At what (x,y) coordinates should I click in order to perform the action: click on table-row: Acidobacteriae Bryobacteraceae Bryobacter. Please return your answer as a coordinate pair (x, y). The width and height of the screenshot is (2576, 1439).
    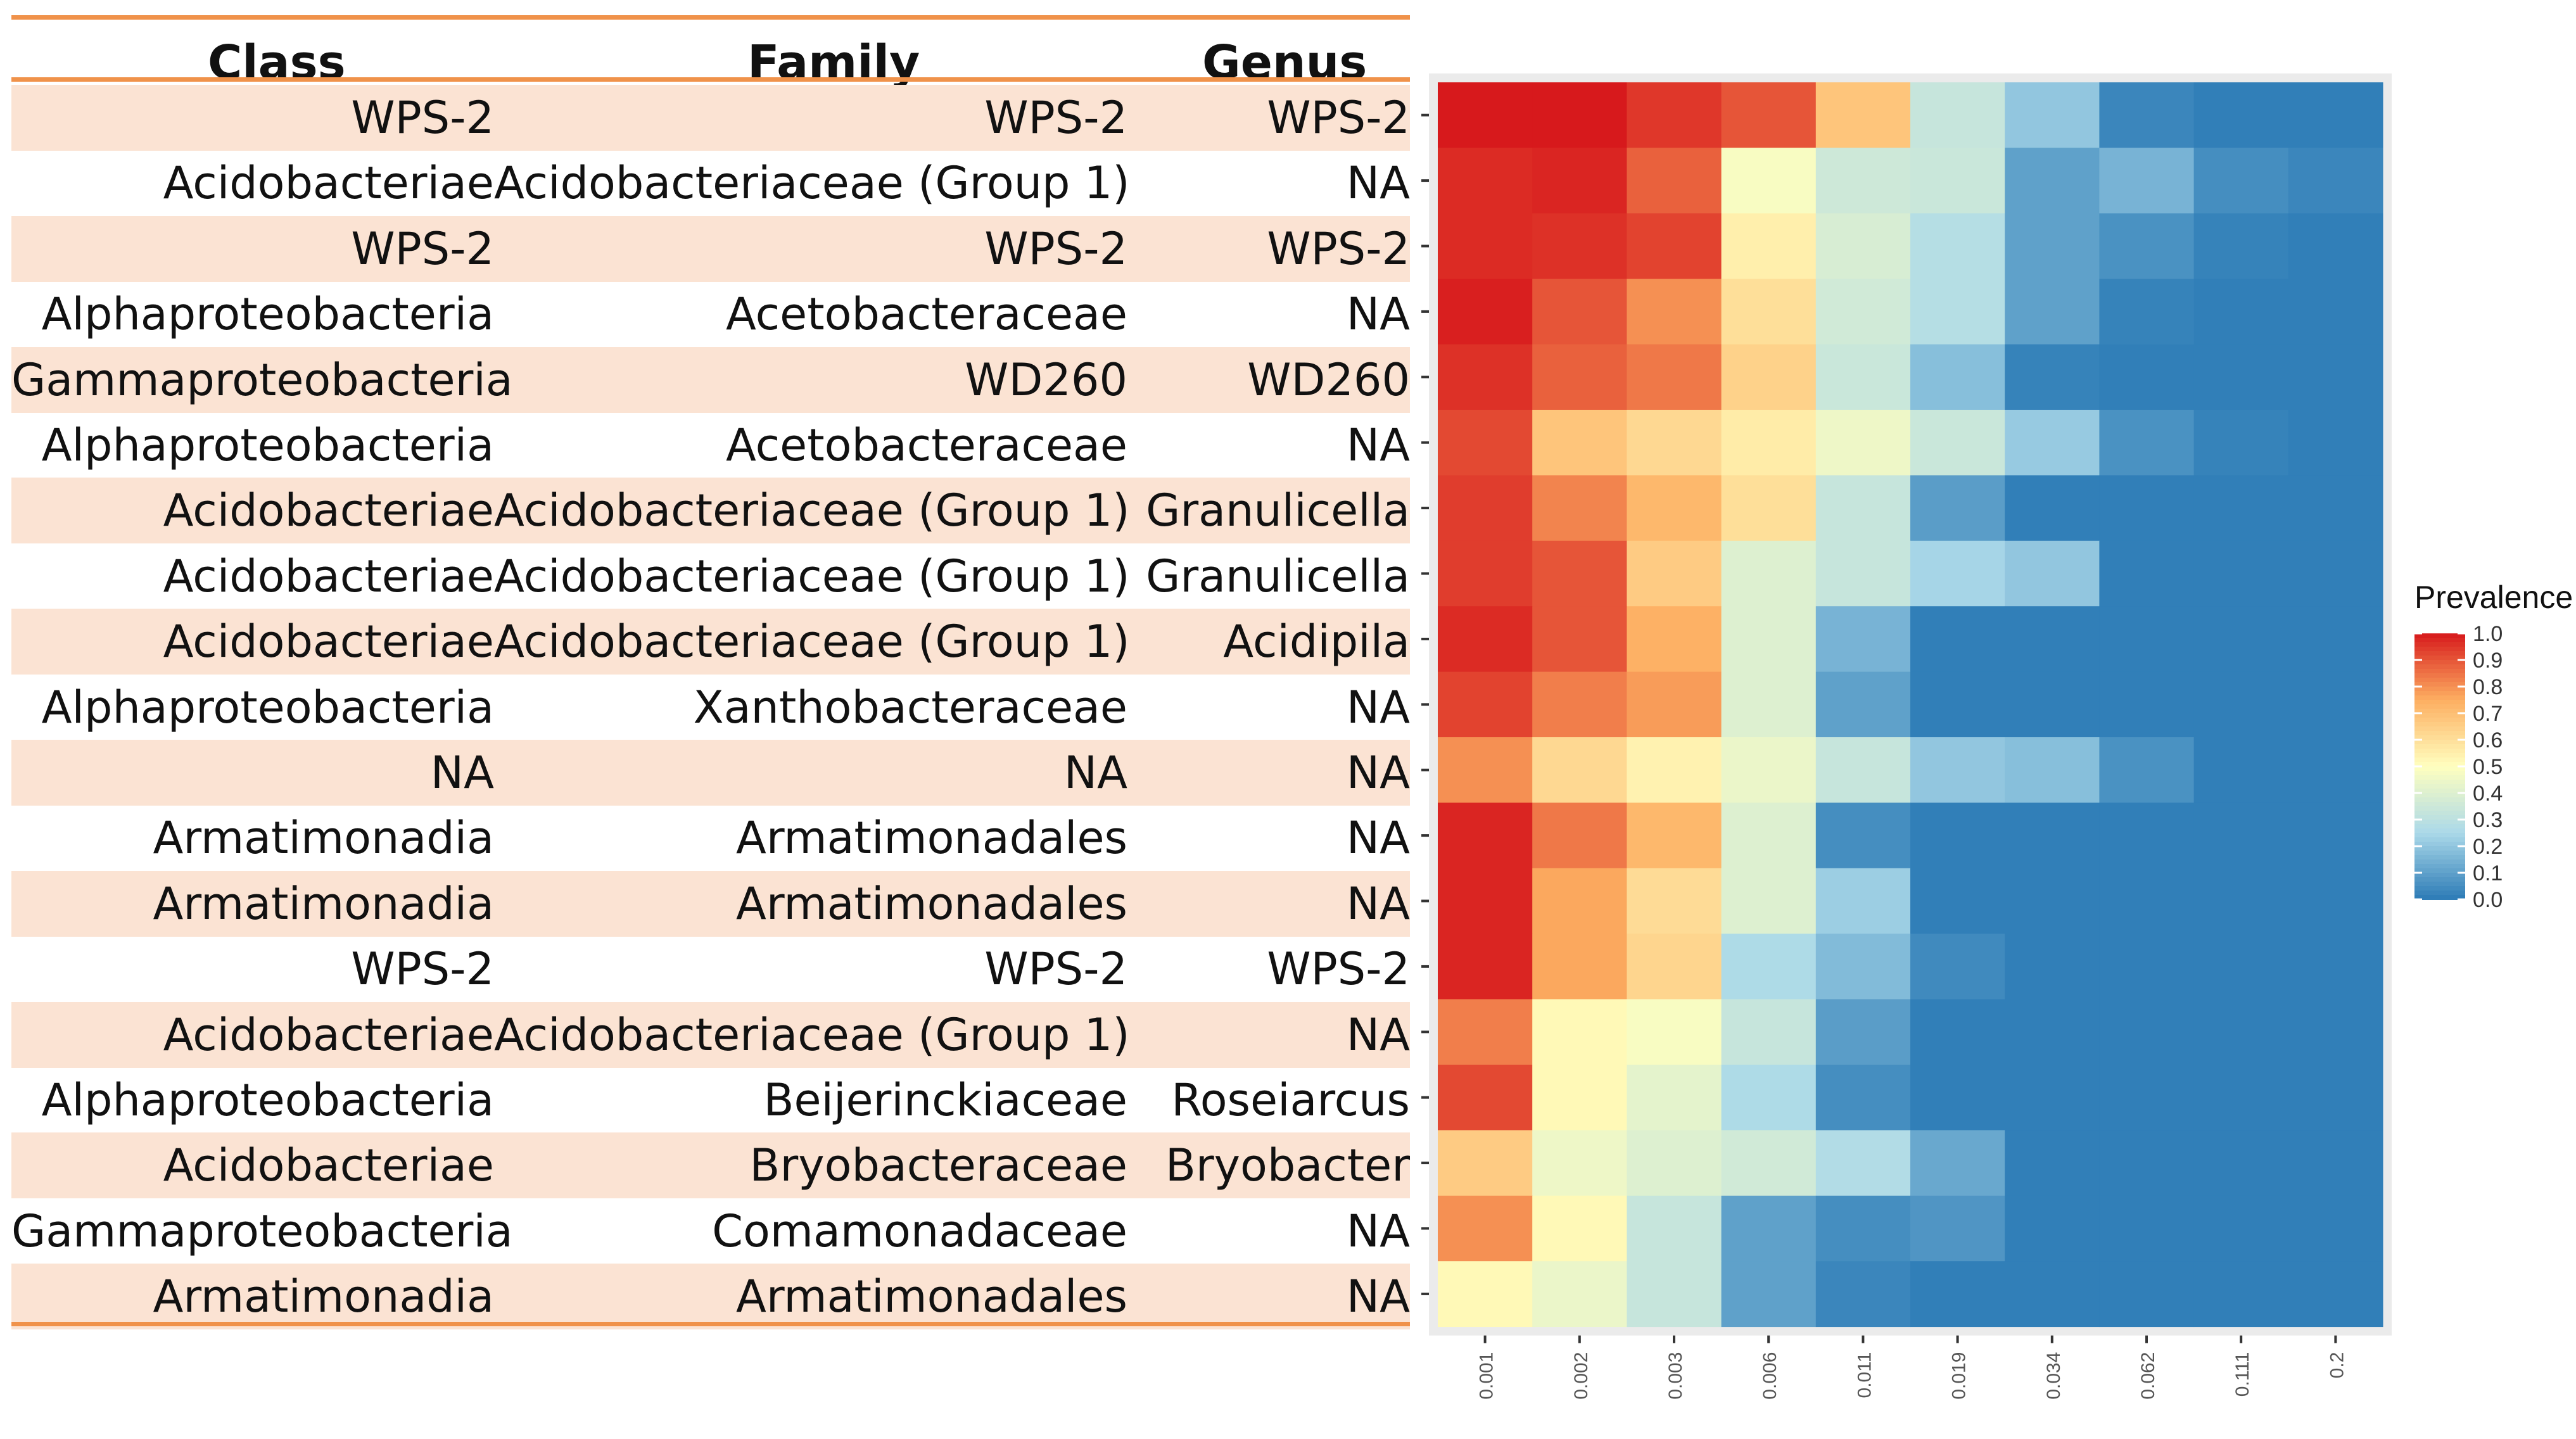
    Looking at the image, I should click on (710, 1165).